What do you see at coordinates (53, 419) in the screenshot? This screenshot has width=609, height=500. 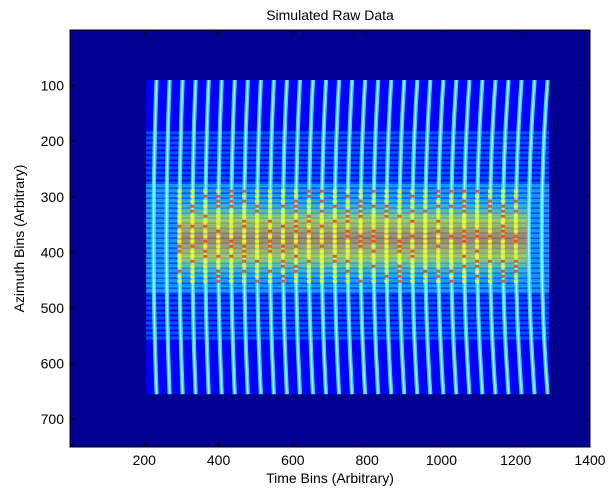 I see `y-tick-label: 700` at bounding box center [53, 419].